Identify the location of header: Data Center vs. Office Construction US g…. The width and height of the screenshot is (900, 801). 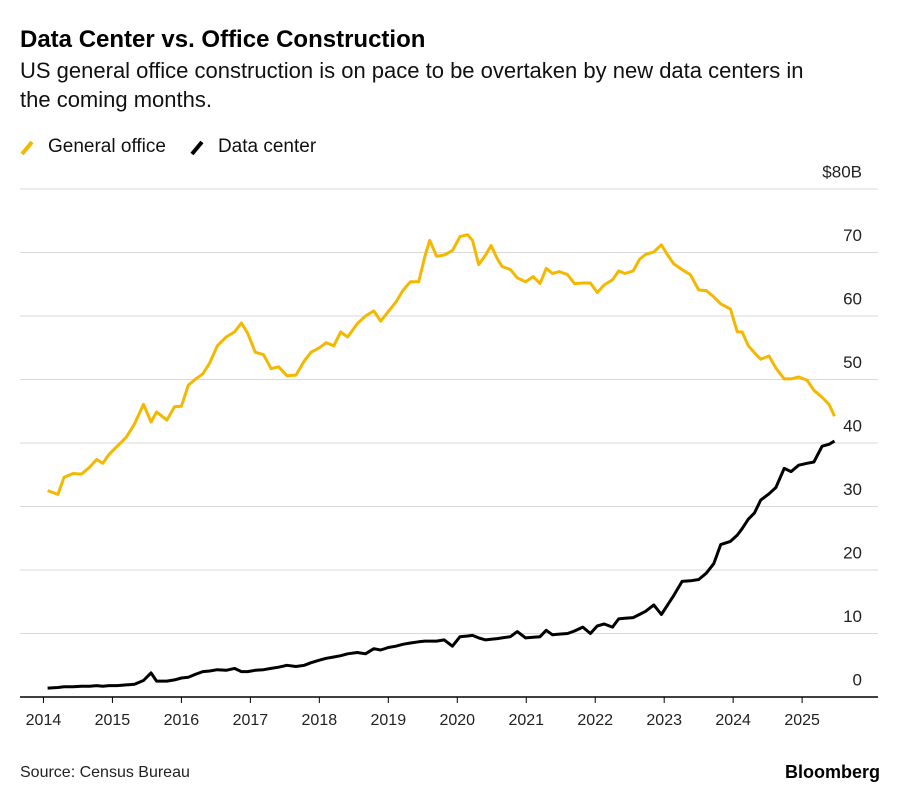
(425, 69).